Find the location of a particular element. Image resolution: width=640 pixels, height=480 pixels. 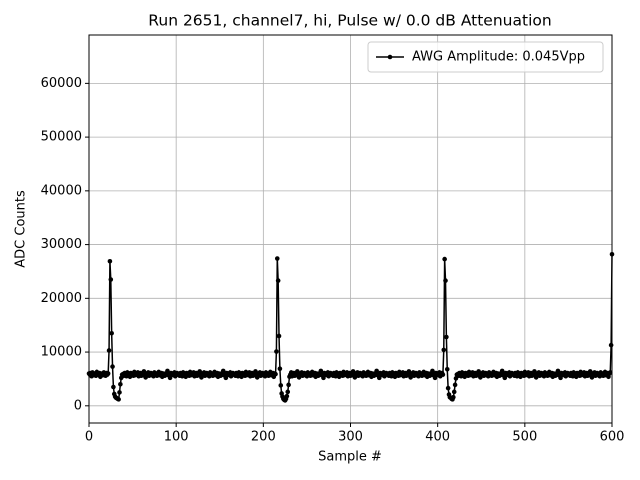

x-tick-label: 300 is located at coordinates (350, 437).